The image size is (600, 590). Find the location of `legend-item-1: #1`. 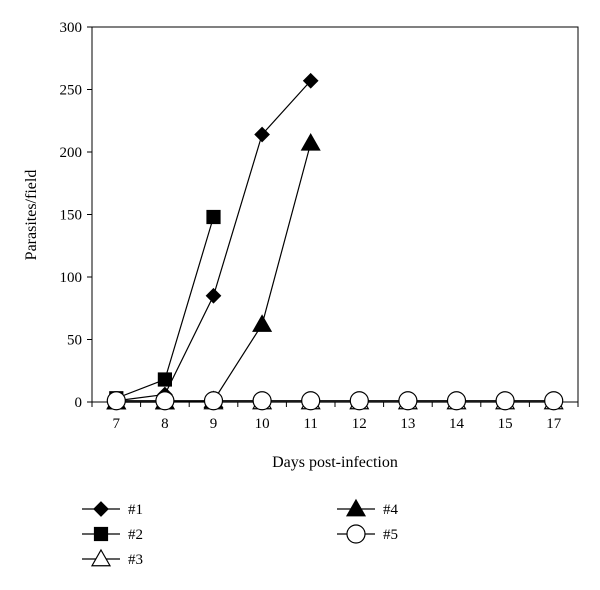

legend-item-1: #1 is located at coordinates (112, 509).